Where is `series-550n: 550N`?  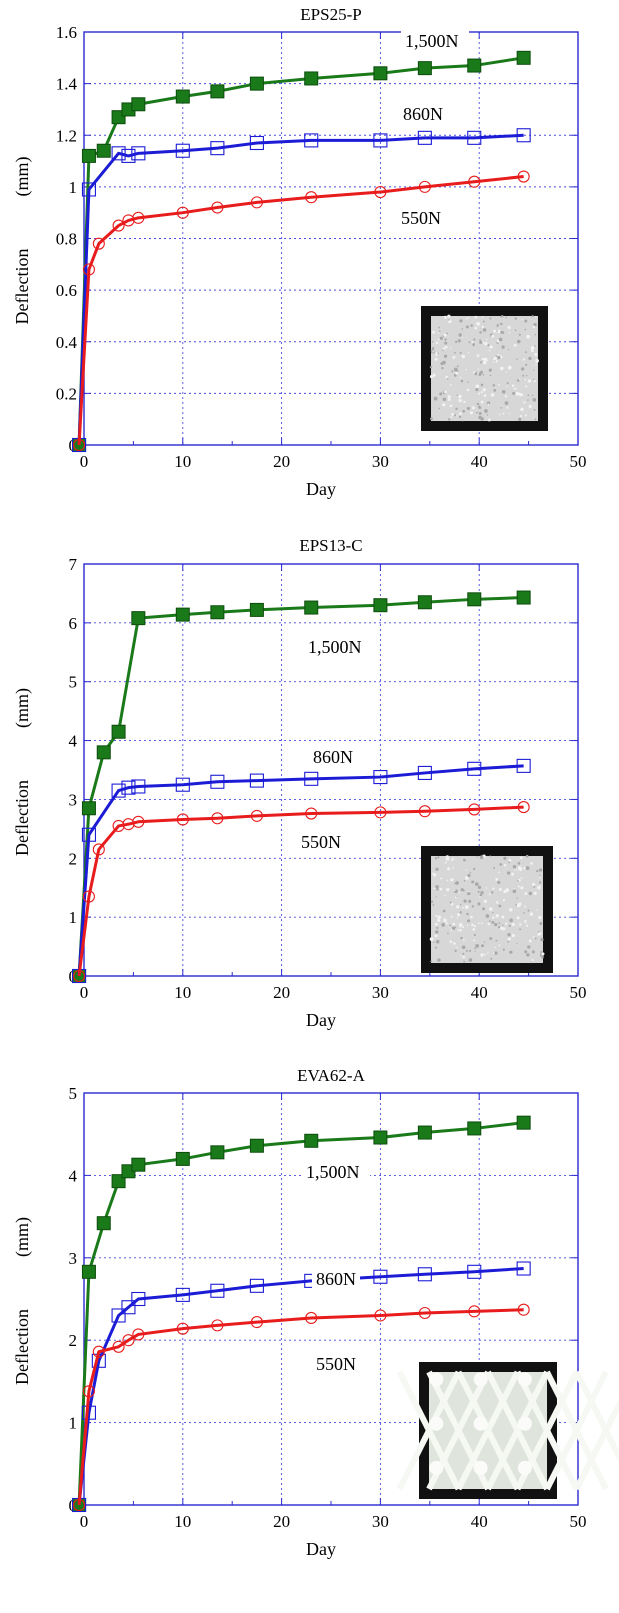
series-550n: 550N is located at coordinates (301, 1407).